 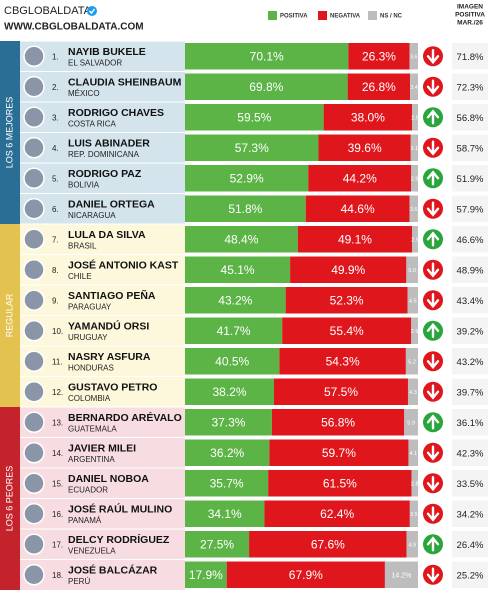 I want to click on legend-swatch, so click(x=322, y=15).